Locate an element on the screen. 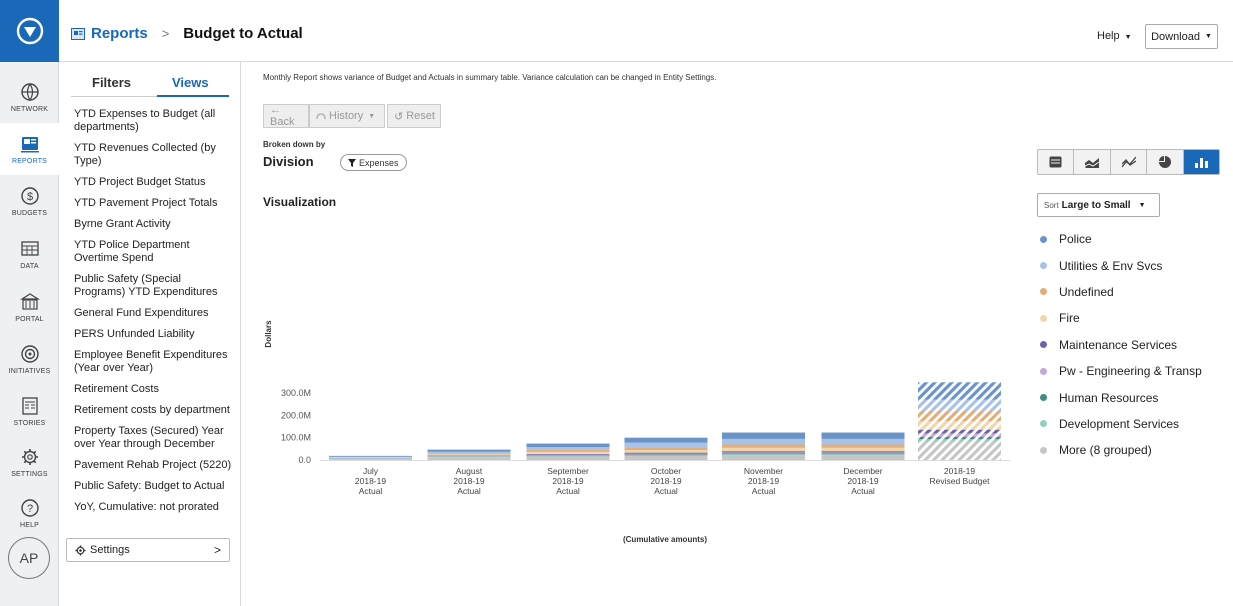 The width and height of the screenshot is (1233, 606). download-button: Download ▼ is located at coordinates (1181, 36).